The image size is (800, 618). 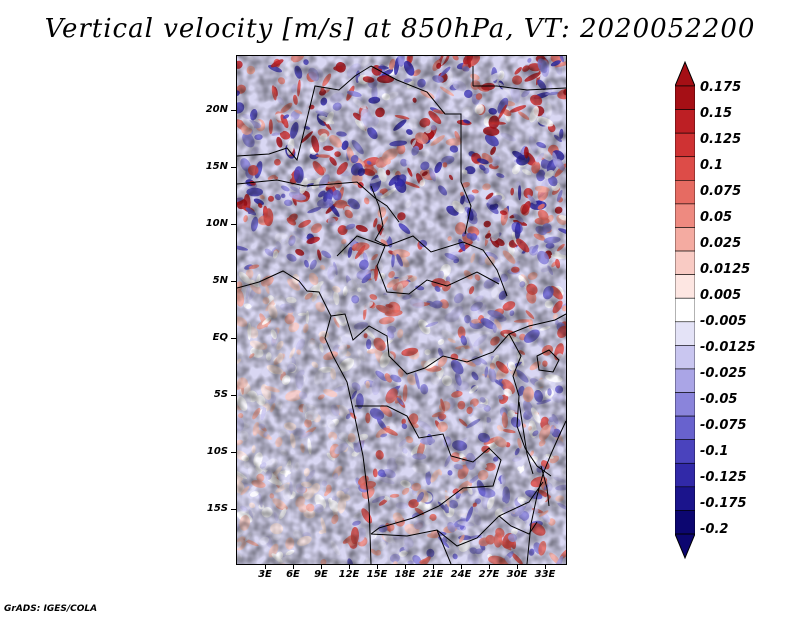 I want to click on colorbar-label: 0.15, so click(x=716, y=113).